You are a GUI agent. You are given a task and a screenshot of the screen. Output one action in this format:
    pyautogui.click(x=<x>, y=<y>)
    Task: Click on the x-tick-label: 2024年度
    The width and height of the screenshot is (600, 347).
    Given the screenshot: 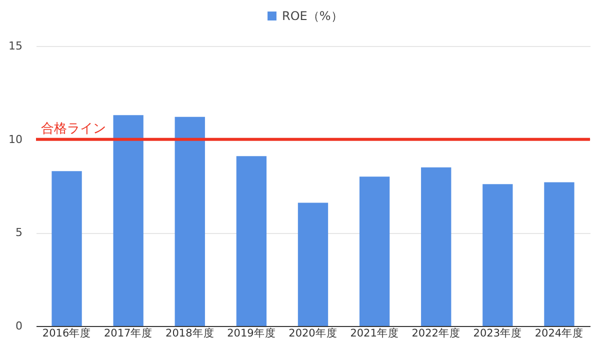 What is the action you would take?
    pyautogui.click(x=559, y=333)
    